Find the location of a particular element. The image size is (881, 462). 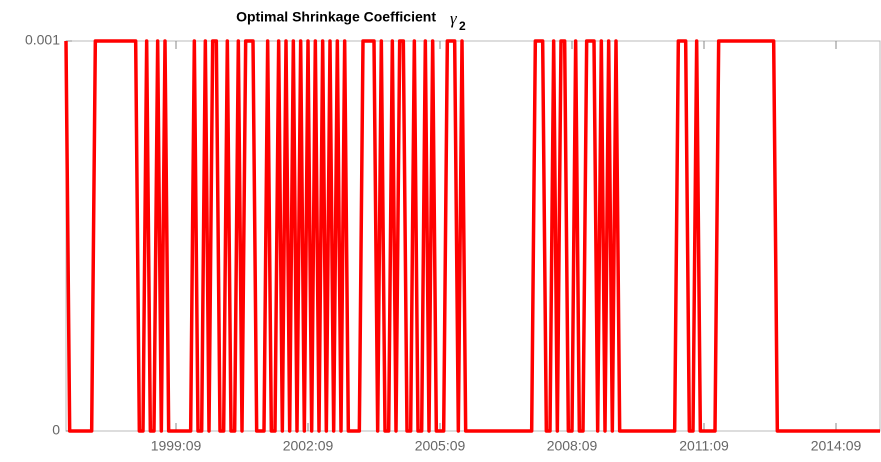

y-tick-label: 0.001 is located at coordinates (42, 40).